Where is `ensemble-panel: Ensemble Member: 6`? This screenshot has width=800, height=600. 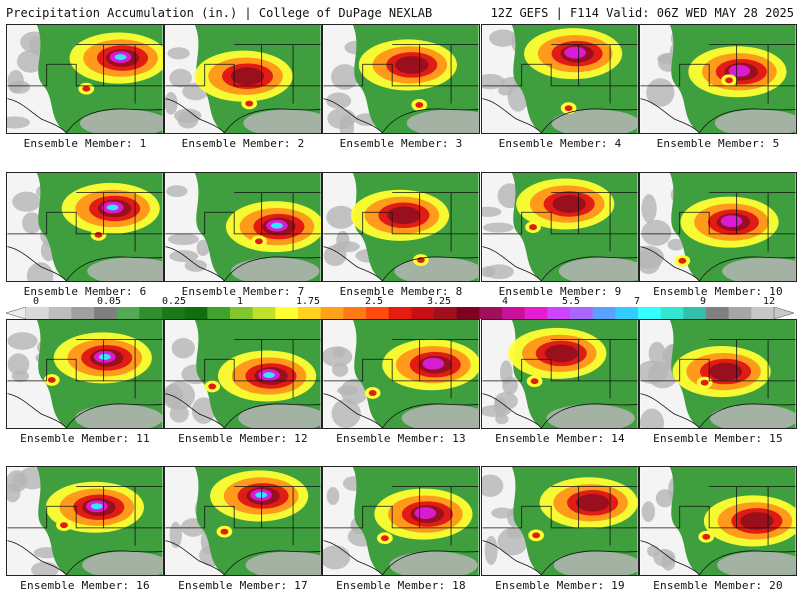 ensemble-panel: Ensemble Member: 6 is located at coordinates (85, 235).